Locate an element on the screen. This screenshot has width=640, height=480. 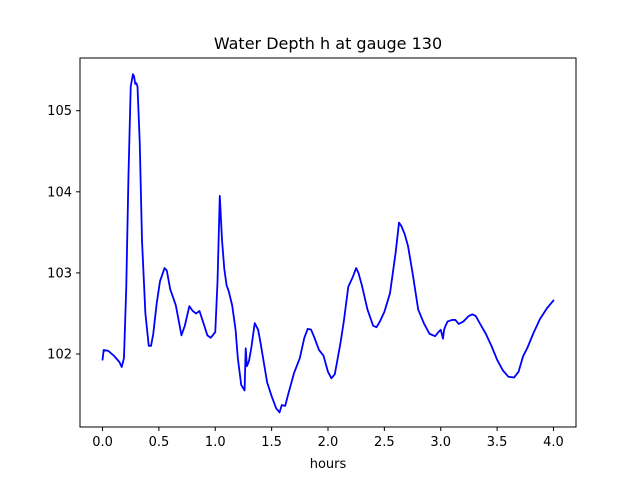
y-tick-label: 103 is located at coordinates (59, 273).